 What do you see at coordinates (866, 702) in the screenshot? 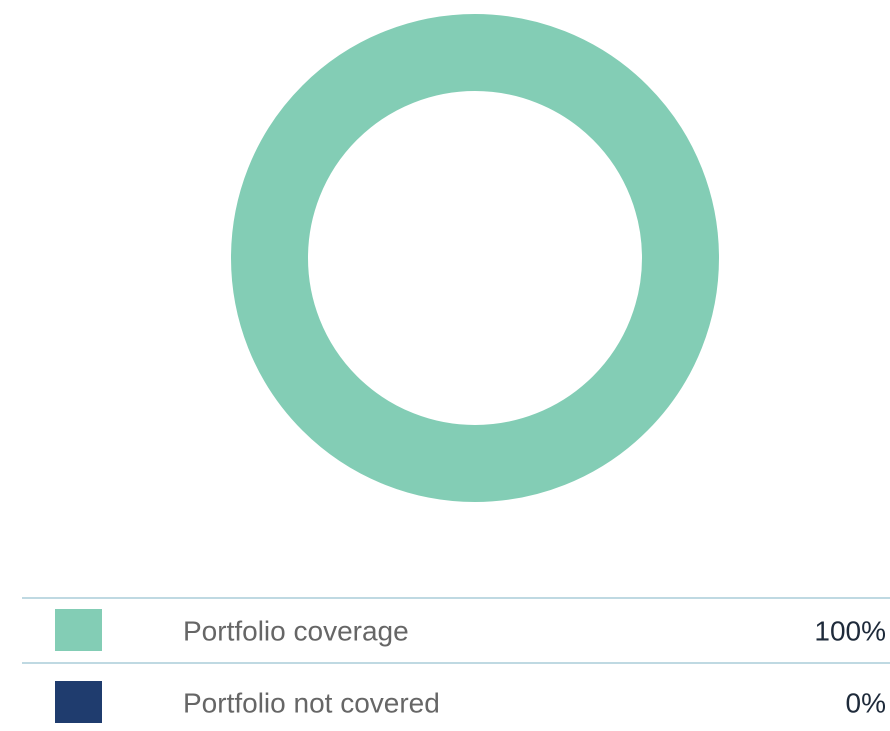
I see `value-label: 0%` at bounding box center [866, 702].